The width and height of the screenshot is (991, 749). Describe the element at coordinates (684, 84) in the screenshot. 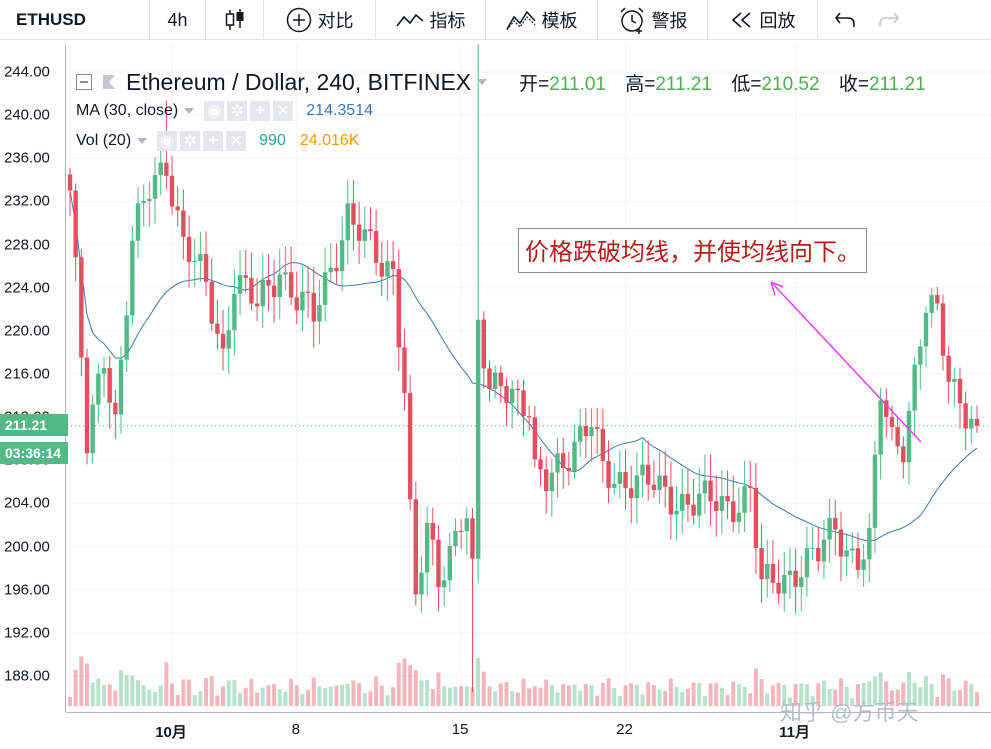

I see `high-value: 211.21` at that location.